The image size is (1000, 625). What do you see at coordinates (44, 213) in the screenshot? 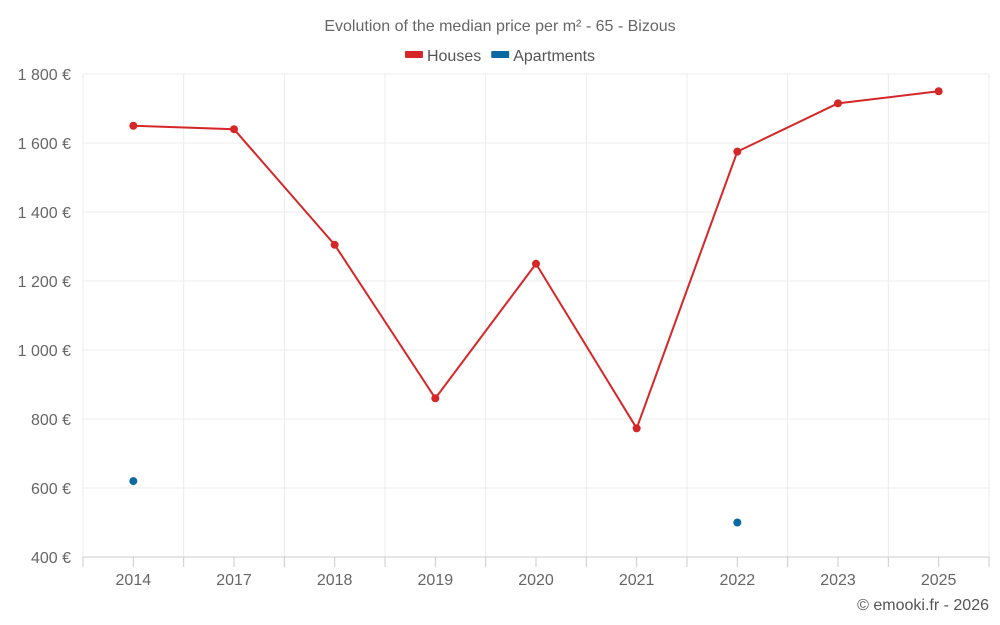
I see `y-tick-label: 1 400 €` at bounding box center [44, 213].